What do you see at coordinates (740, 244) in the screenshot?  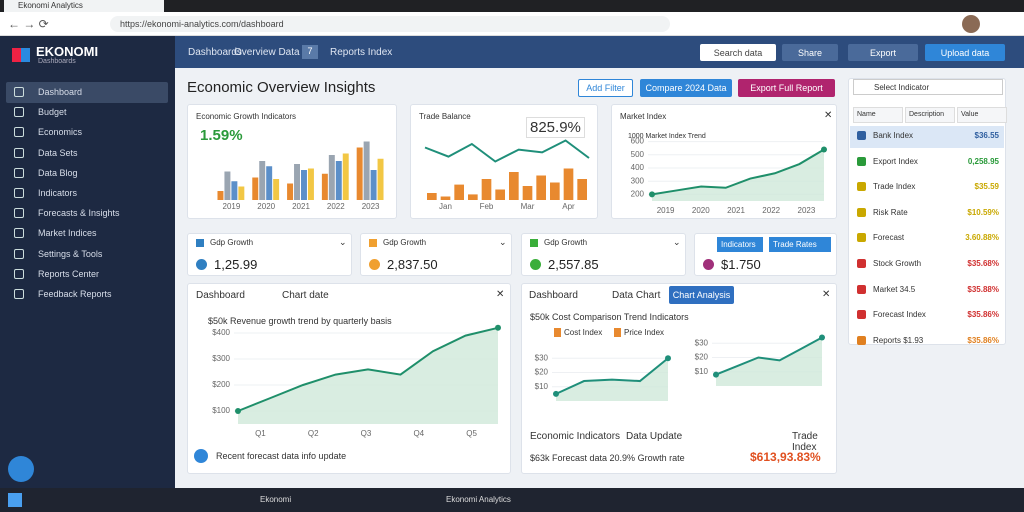 I see `kpi-button: Indicators` at bounding box center [740, 244].